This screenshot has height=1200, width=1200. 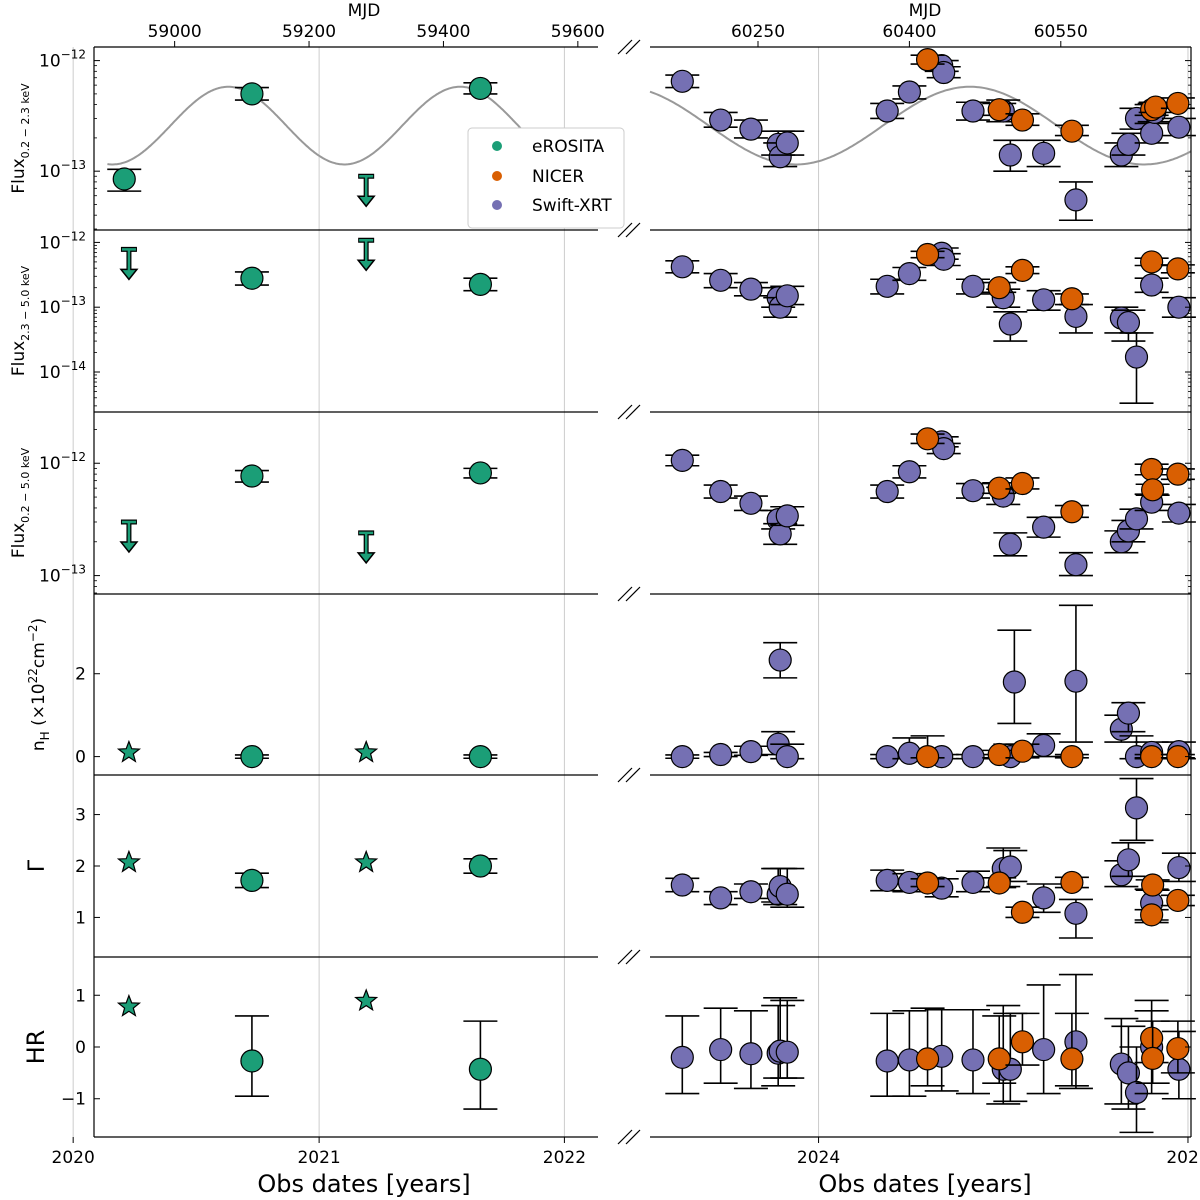 I want to click on mjd-tick-label-59000: 59000, so click(x=175, y=32).